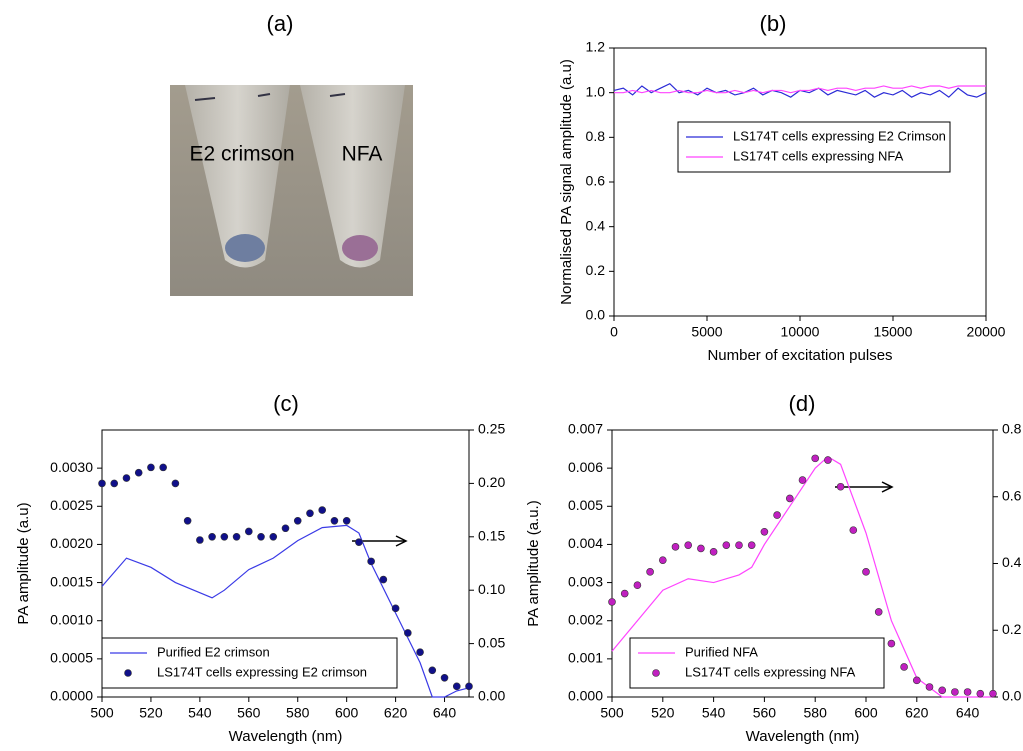  What do you see at coordinates (1012, 696) in the screenshot?
I see `y2-tick-label: 0.0` at bounding box center [1012, 696].